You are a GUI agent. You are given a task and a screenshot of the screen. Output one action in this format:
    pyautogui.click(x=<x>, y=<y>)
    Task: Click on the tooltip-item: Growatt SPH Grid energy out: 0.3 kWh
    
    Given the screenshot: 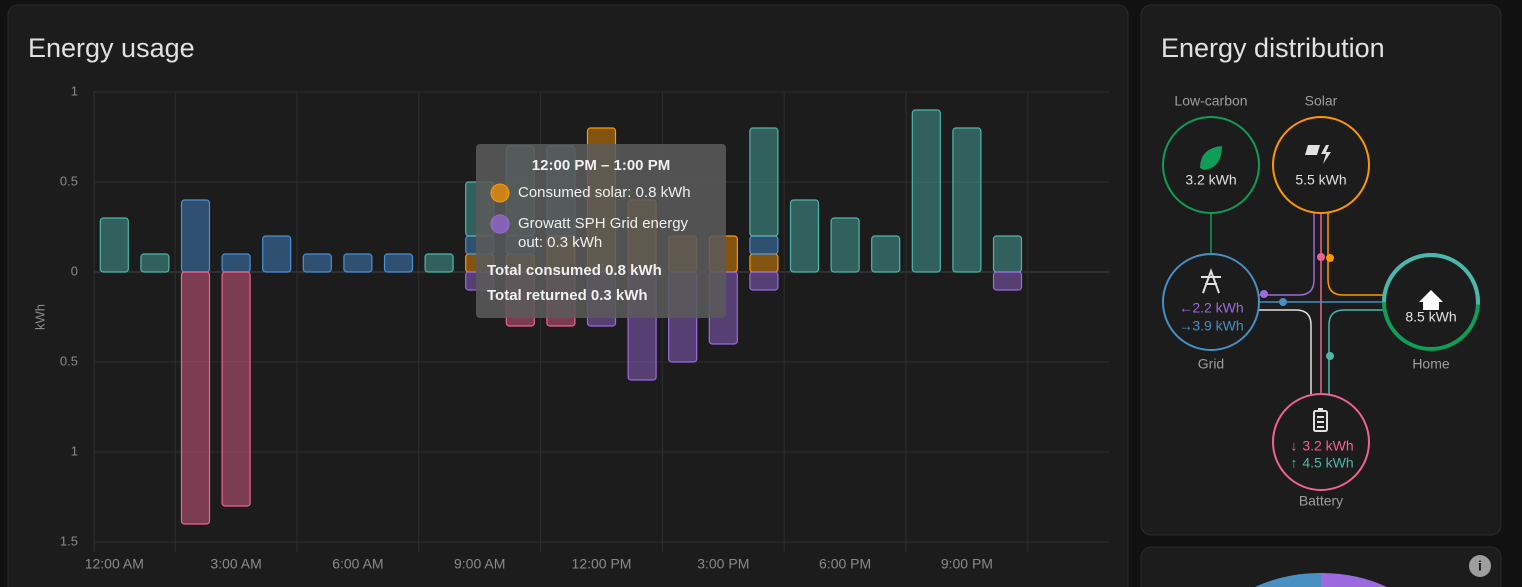 What is the action you would take?
    pyautogui.click(x=603, y=233)
    